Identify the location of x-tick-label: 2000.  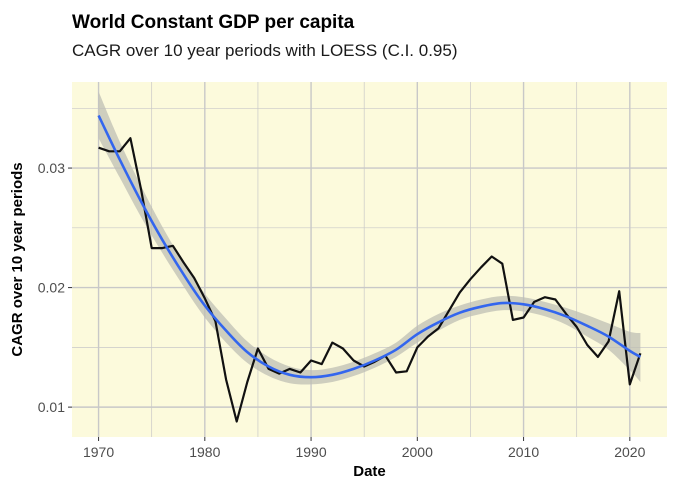
(417, 452).